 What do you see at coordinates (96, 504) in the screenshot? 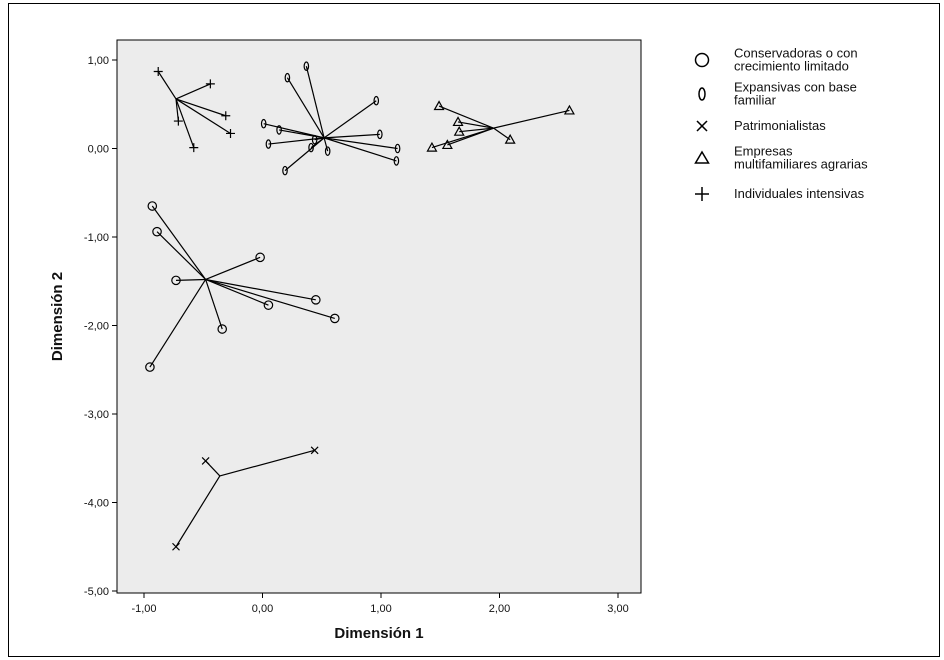
I see `y-tick-label: -4,00` at bounding box center [96, 504].